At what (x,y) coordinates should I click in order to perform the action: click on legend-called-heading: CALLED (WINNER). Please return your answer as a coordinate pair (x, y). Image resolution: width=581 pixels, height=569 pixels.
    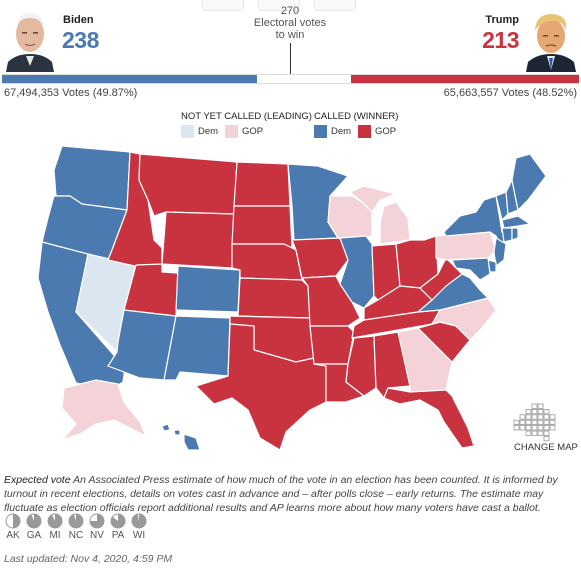
    Looking at the image, I should click on (356, 116).